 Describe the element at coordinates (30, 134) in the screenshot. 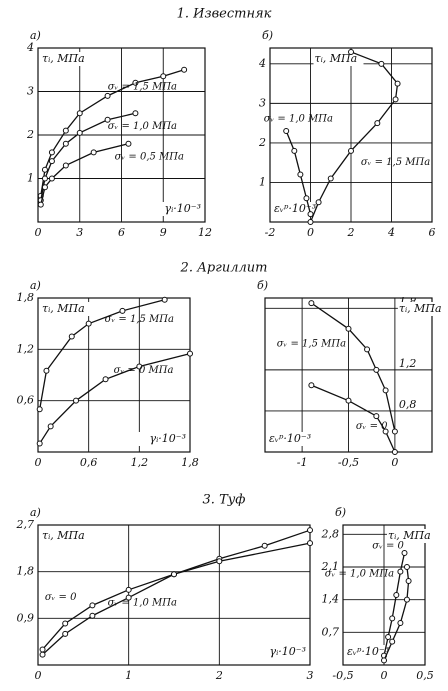

I see `y-tick-label: 2` at that location.